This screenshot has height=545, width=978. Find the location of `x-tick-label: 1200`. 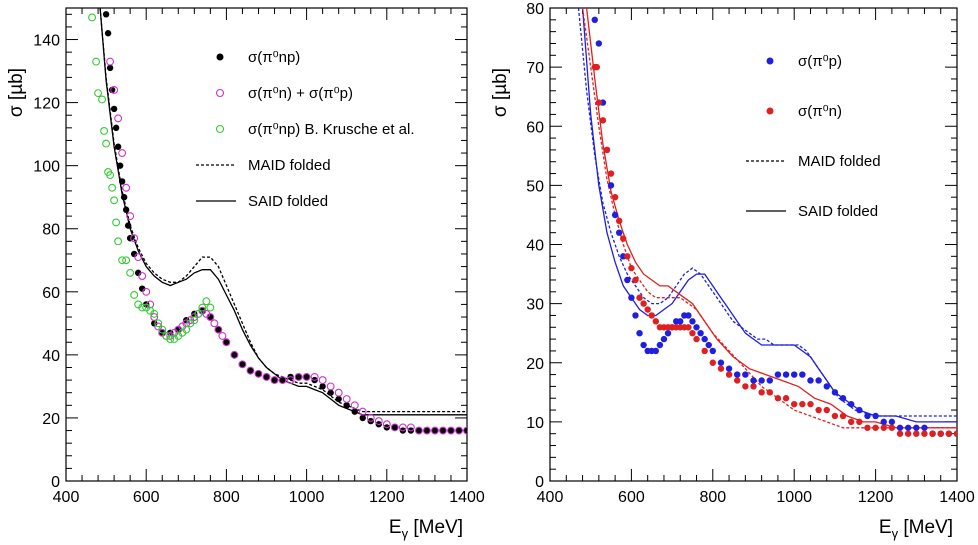

x-tick-label: 1200 is located at coordinates (387, 497).